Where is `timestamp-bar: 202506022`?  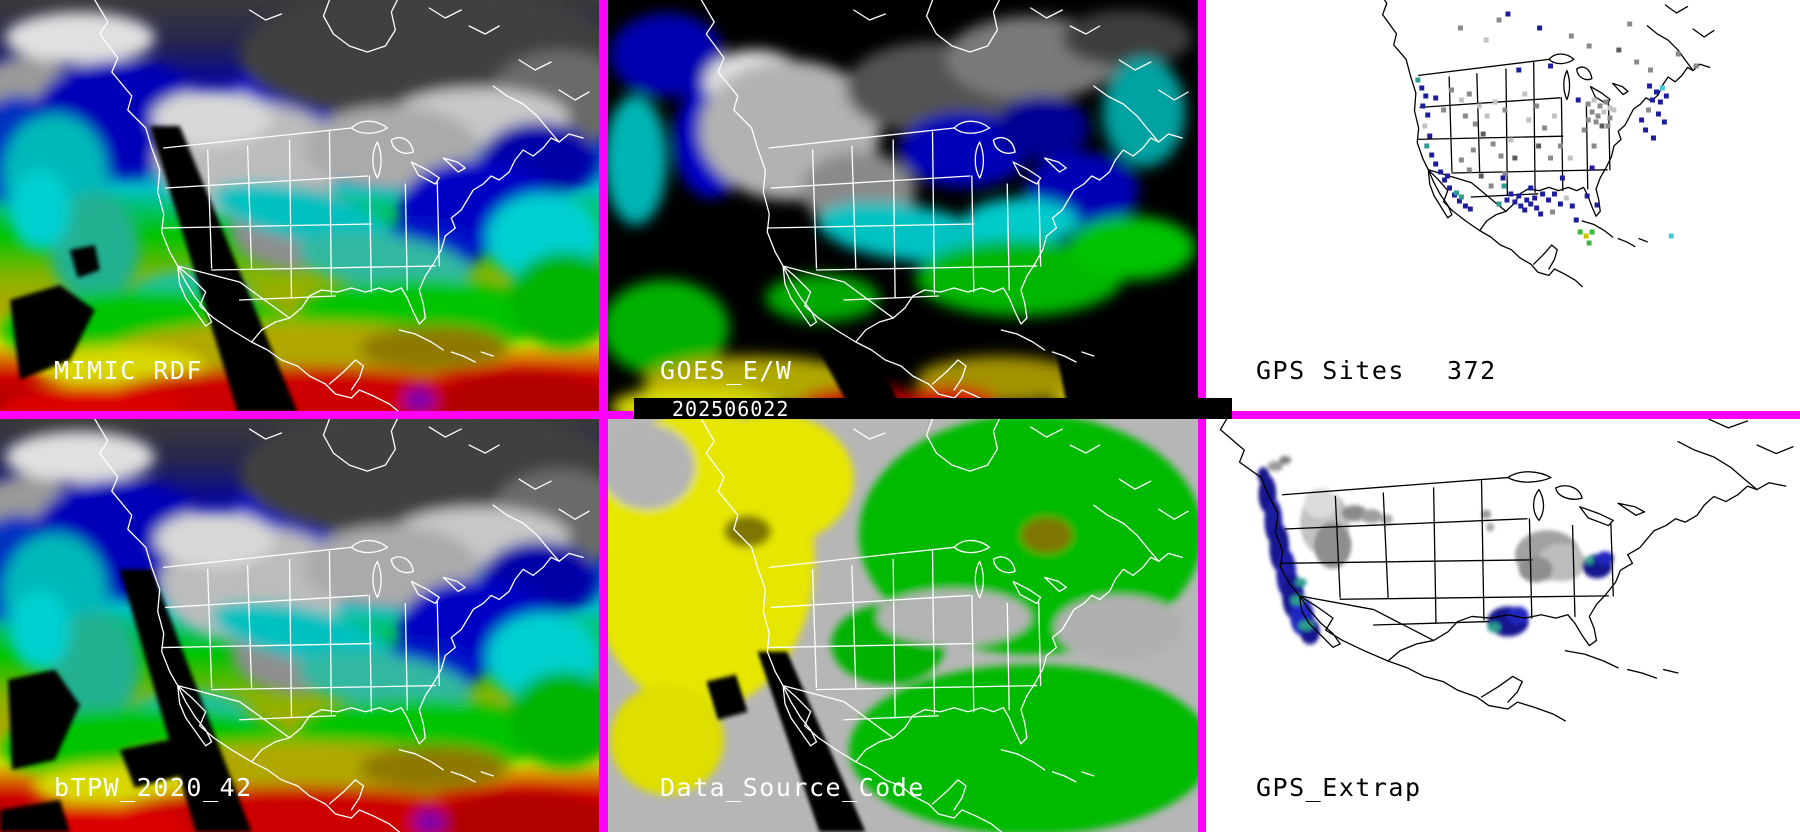
timestamp-bar: 202506022 is located at coordinates (933, 408).